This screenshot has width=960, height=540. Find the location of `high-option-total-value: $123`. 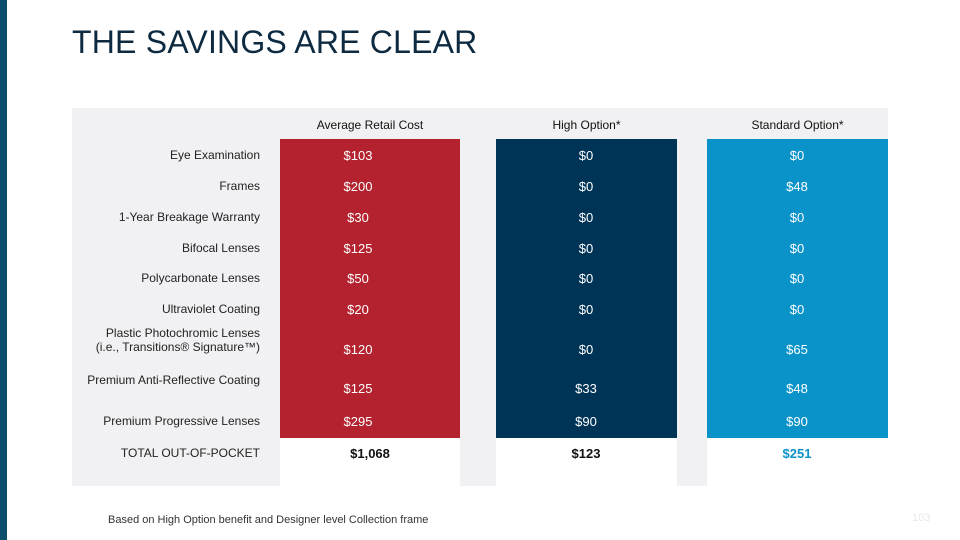

high-option-total-value: $123 is located at coordinates (586, 453).